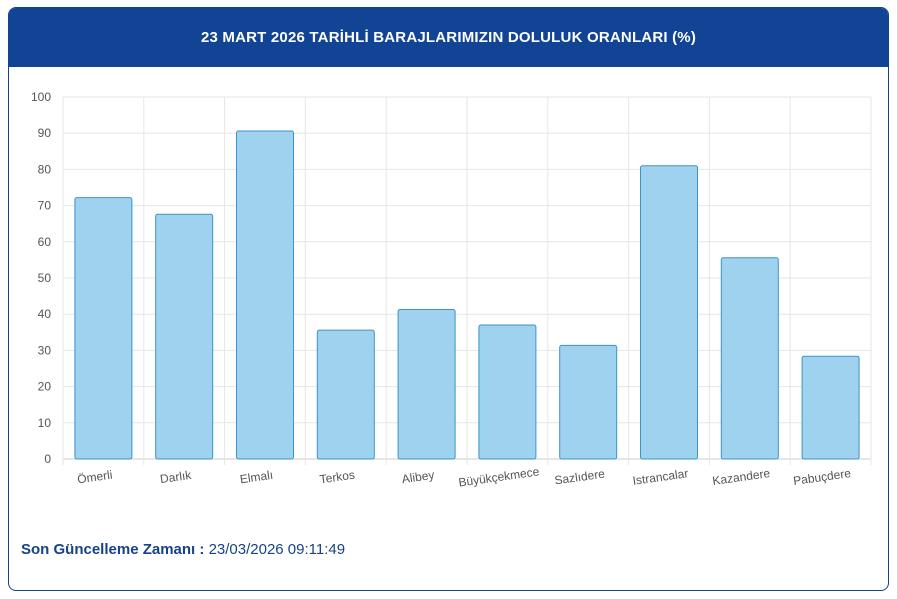  I want to click on bar-Büyükçekmece, so click(507, 392).